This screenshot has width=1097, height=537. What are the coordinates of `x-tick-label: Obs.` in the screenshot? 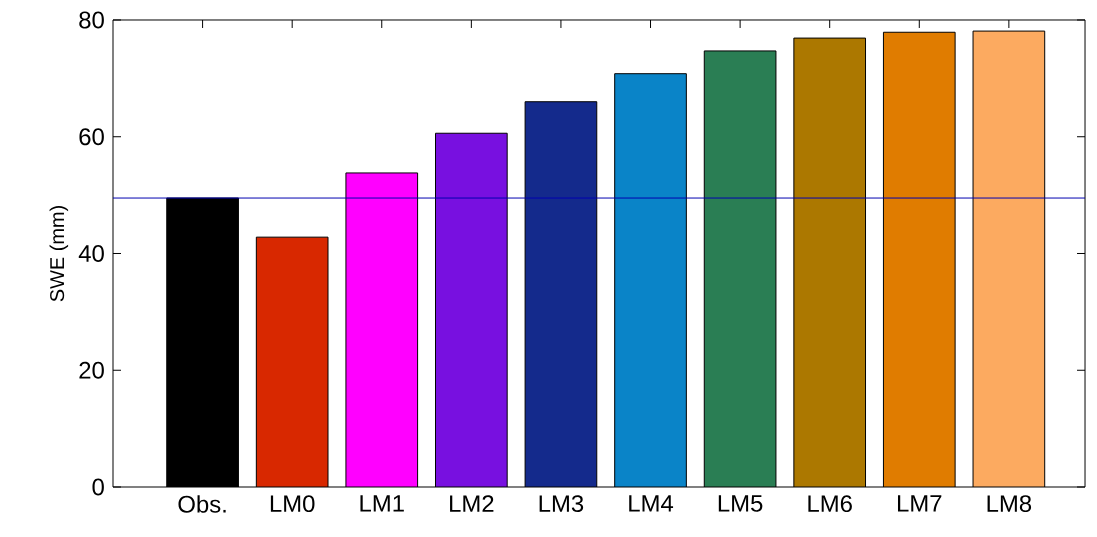 It's located at (202, 504).